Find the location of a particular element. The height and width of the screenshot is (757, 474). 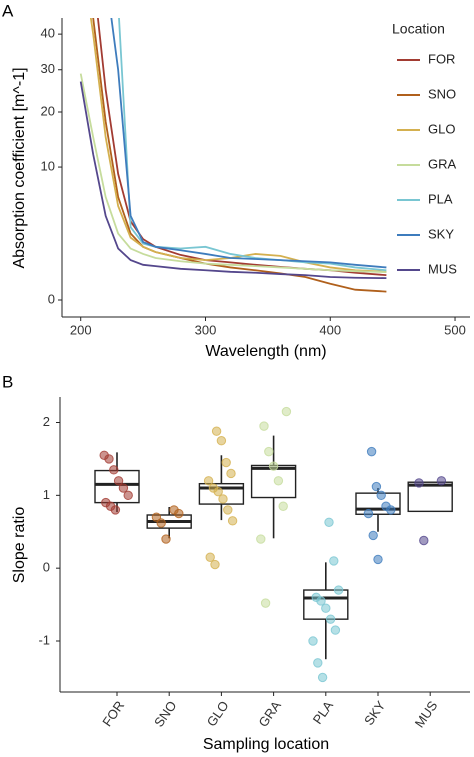

y-tick-label: 10 is located at coordinates (48, 166).